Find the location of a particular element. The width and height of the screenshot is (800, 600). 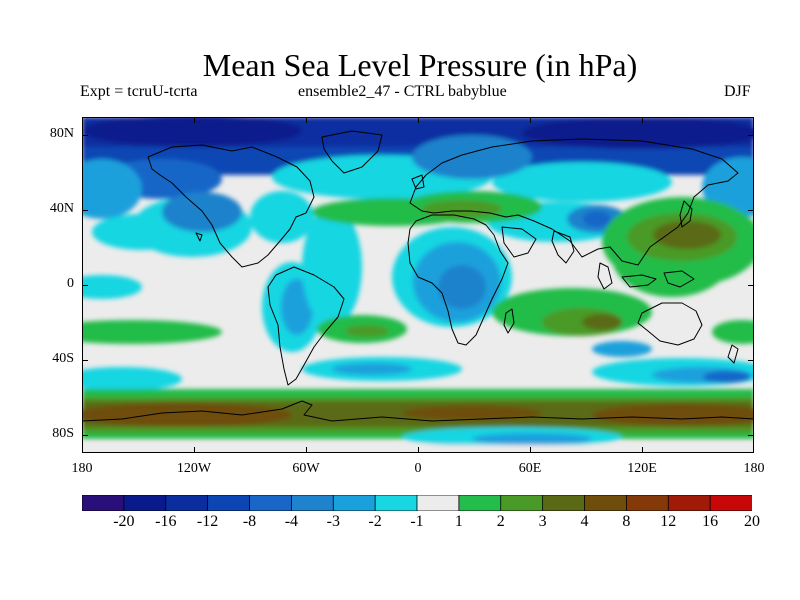

lat-label-40s: 40S is located at coordinates (63, 358).